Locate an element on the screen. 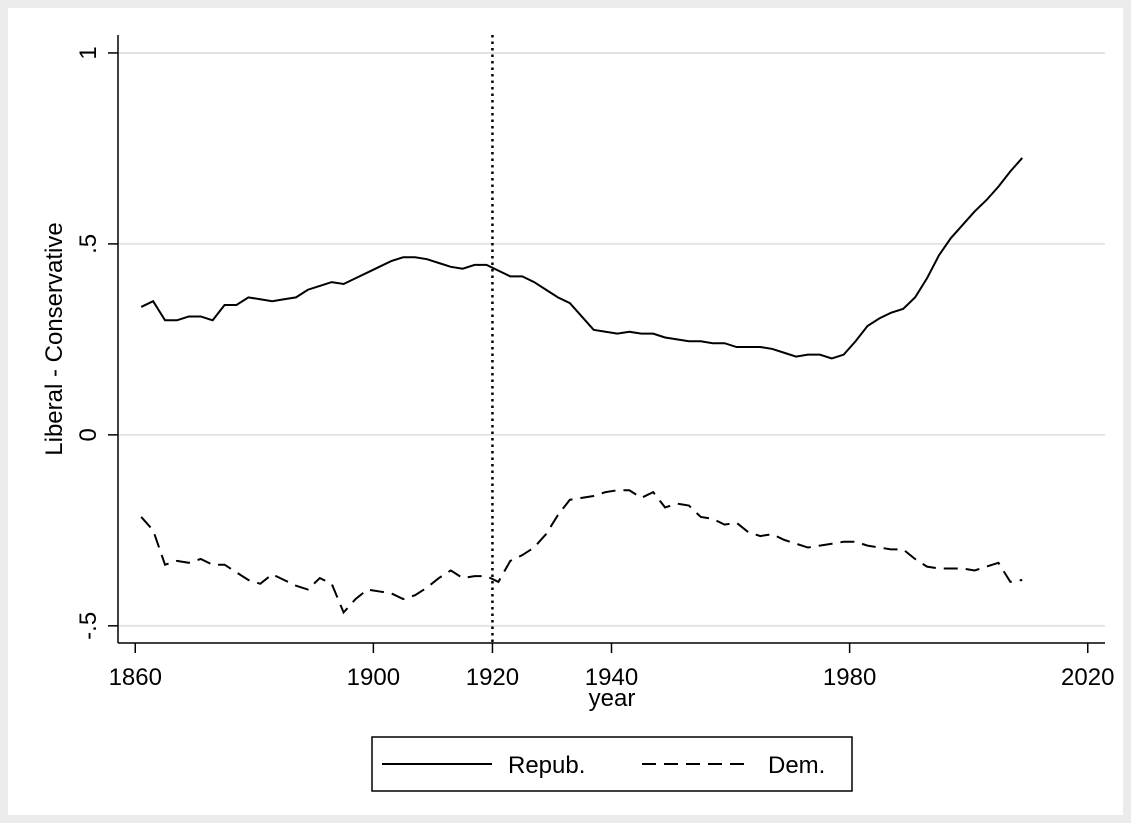 The width and height of the screenshot is (1131, 823). legend-label: Dem. is located at coordinates (796, 765).